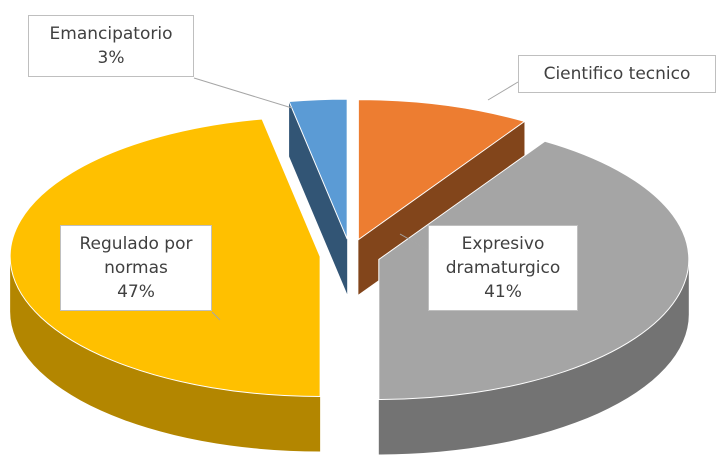  I want to click on data-label: Expresivo dramaturgico 41%, so click(503, 268).